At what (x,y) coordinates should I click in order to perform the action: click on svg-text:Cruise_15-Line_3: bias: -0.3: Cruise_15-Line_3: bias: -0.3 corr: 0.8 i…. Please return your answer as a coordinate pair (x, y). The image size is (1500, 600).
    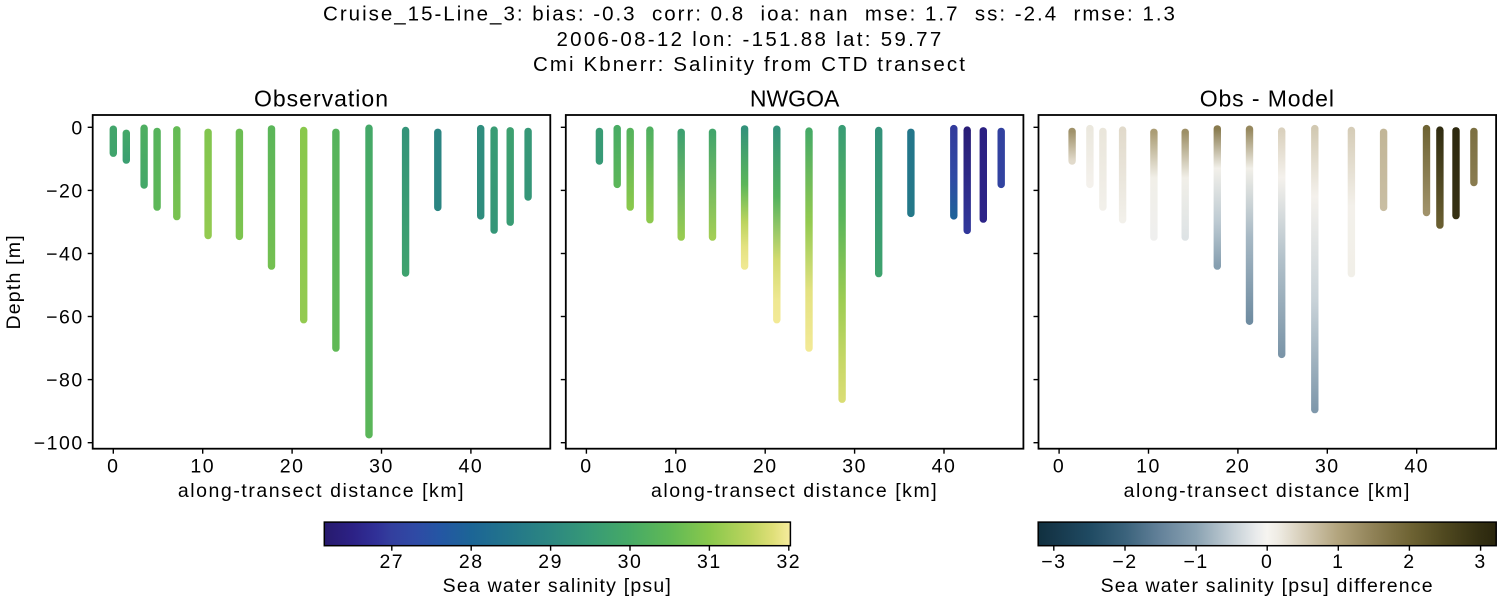
    Looking at the image, I should click on (750, 14).